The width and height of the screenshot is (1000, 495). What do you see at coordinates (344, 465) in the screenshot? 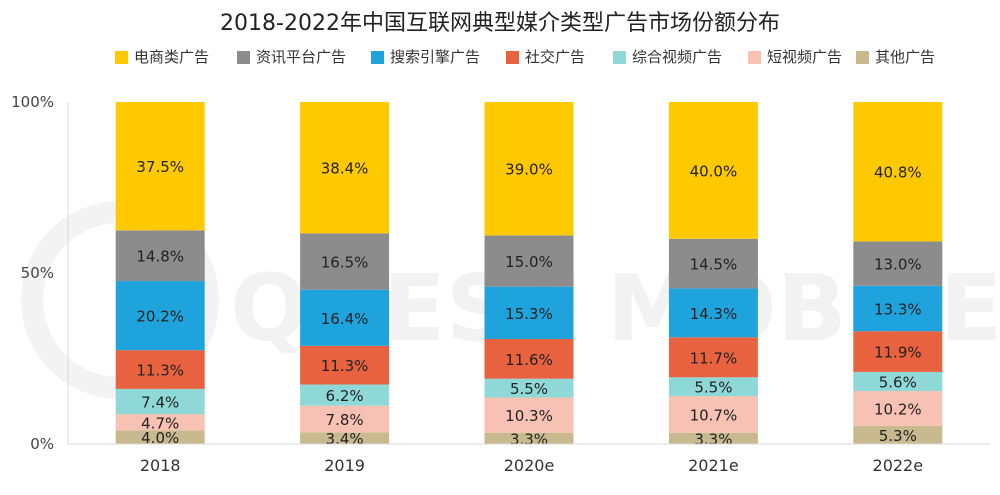
I see `x-tick-label: 2019` at bounding box center [344, 465].